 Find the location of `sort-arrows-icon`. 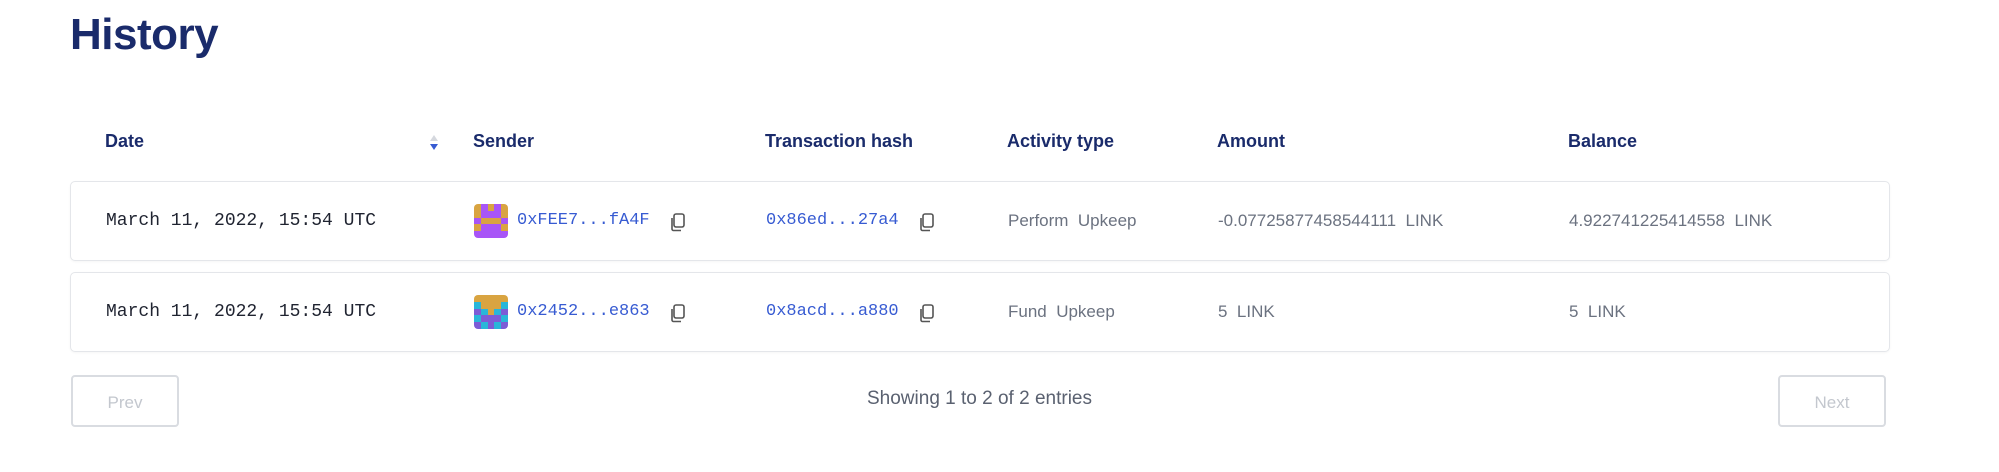

sort-arrows-icon is located at coordinates (434, 143).